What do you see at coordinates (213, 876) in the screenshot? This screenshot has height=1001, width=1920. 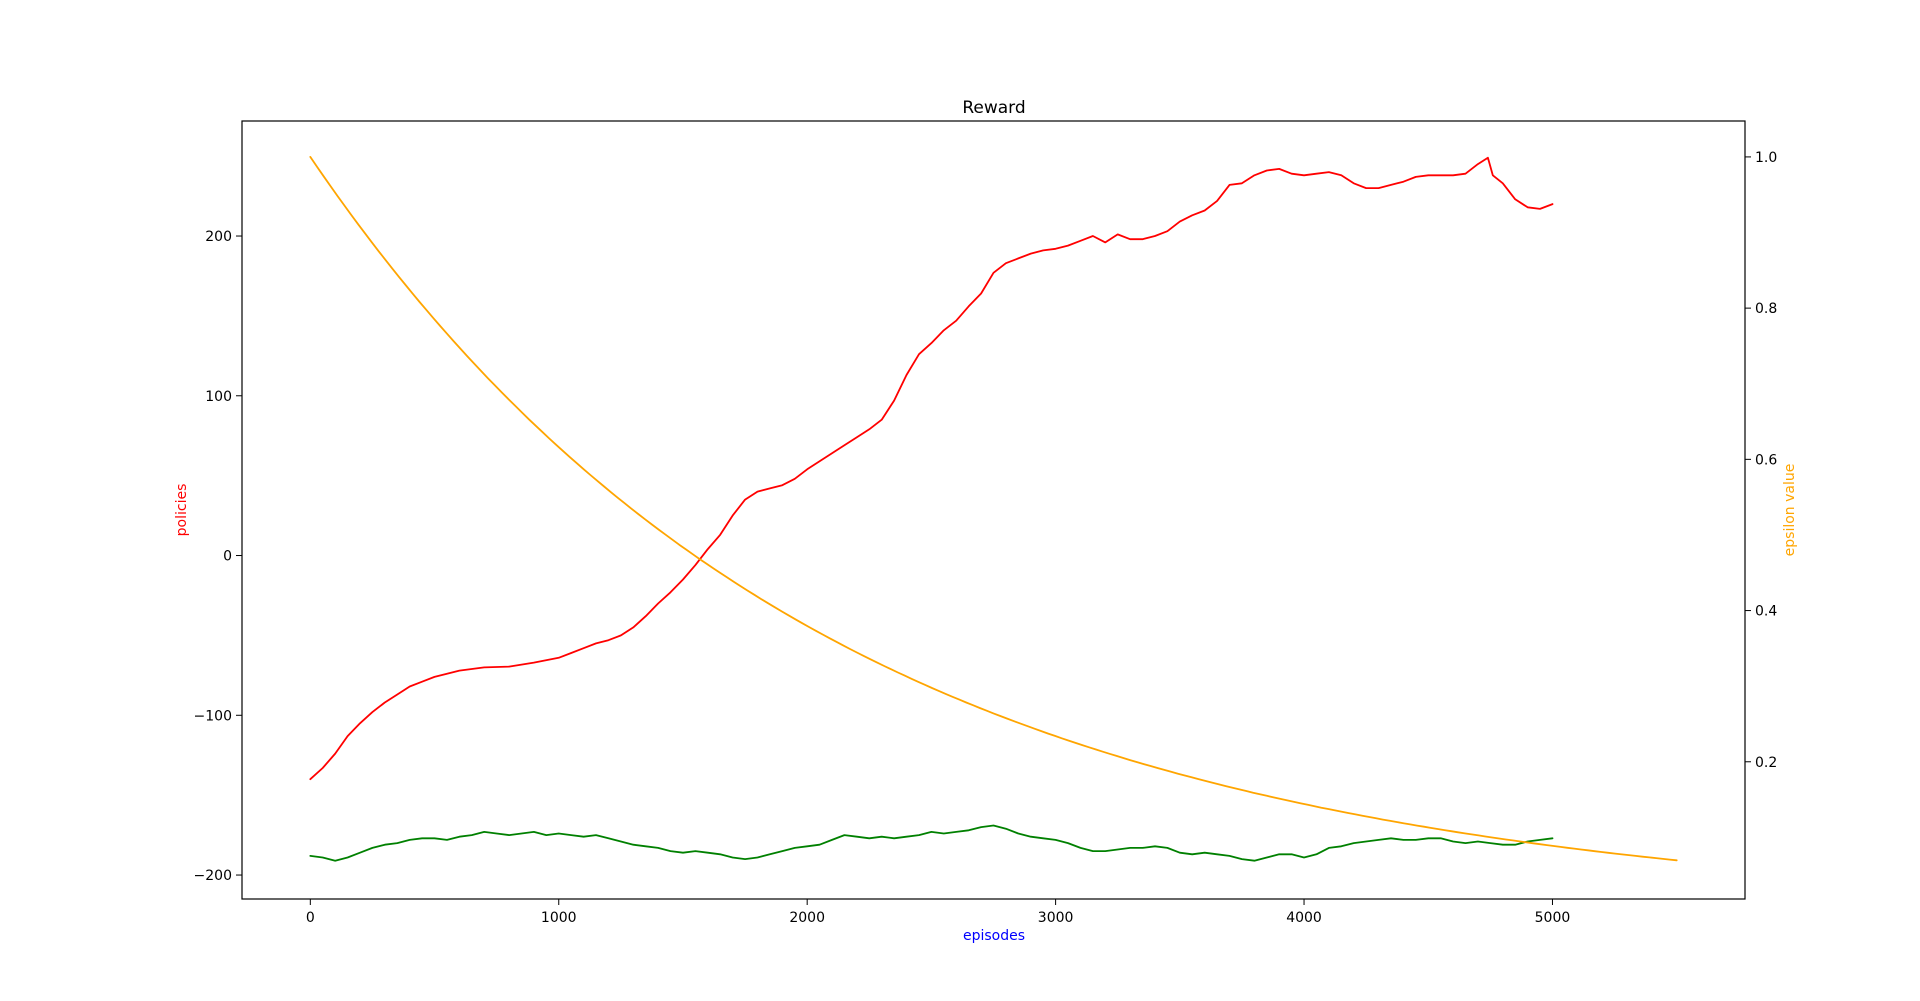 I see `y-left-tick-label: −200` at bounding box center [213, 876].